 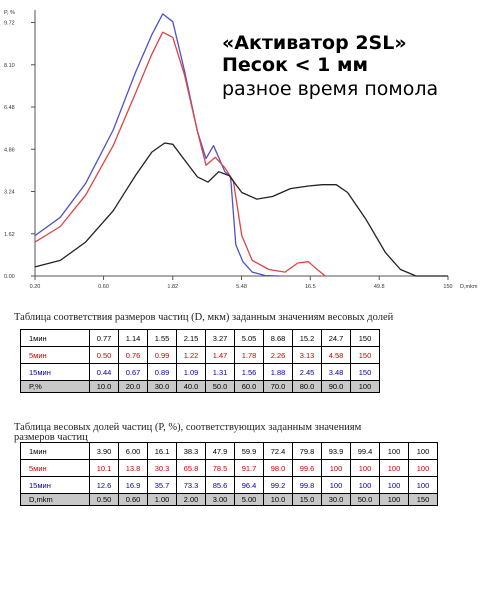 What do you see at coordinates (278, 386) in the screenshot?
I see `table-cell: 70.0` at bounding box center [278, 386].